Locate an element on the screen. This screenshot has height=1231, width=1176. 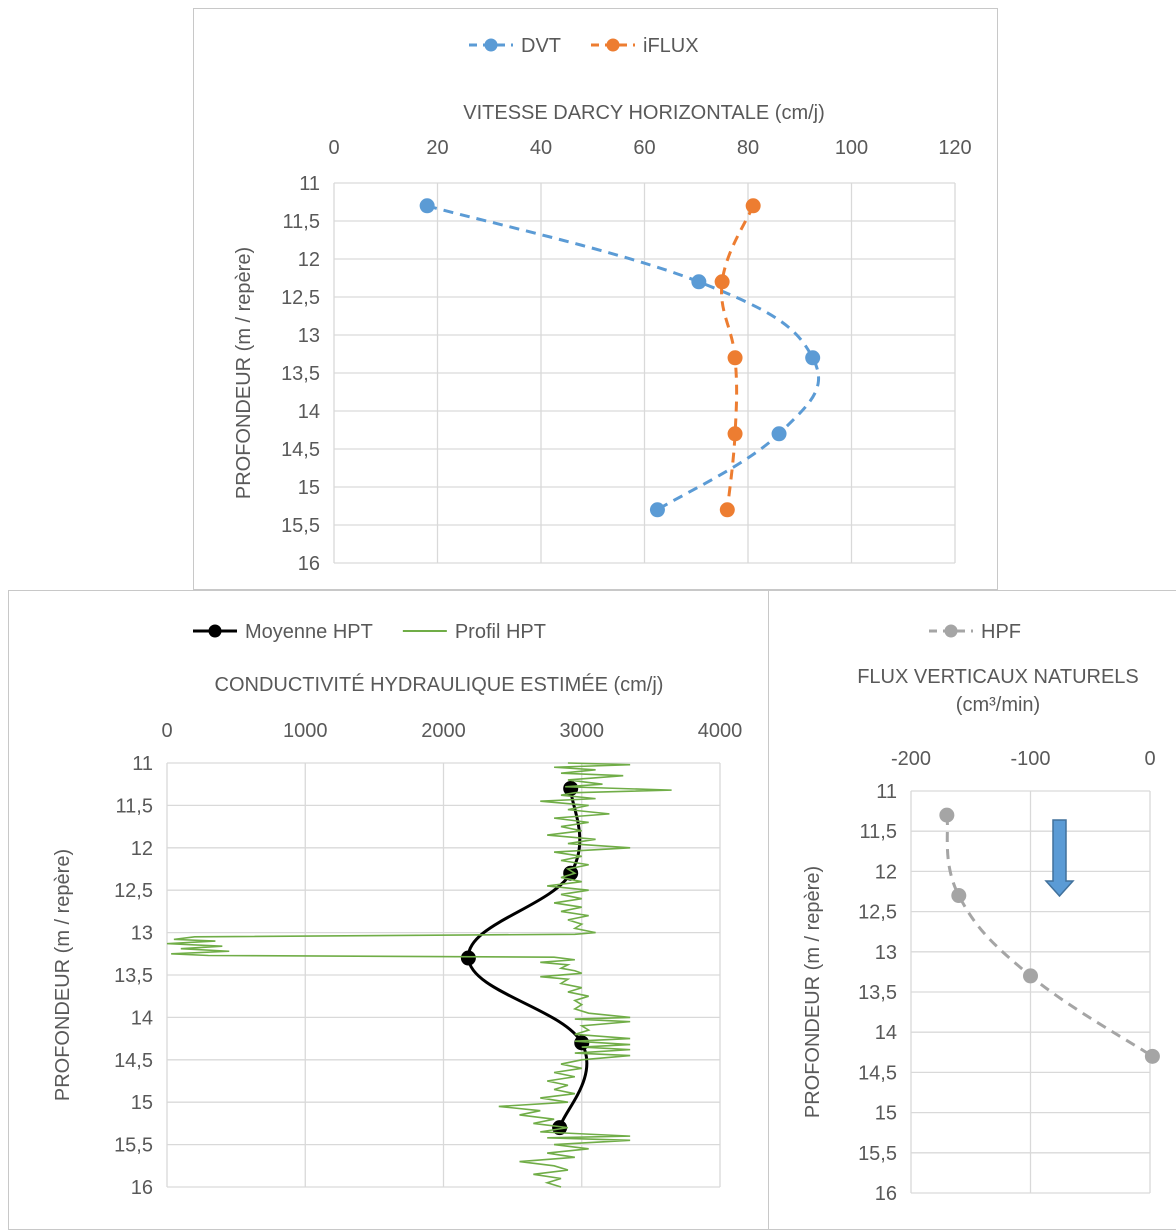
chart-title: CONDUCTIVITÉ HYDRAULIQUE ESTIMÉE (cm/j) is located at coordinates (439, 684).